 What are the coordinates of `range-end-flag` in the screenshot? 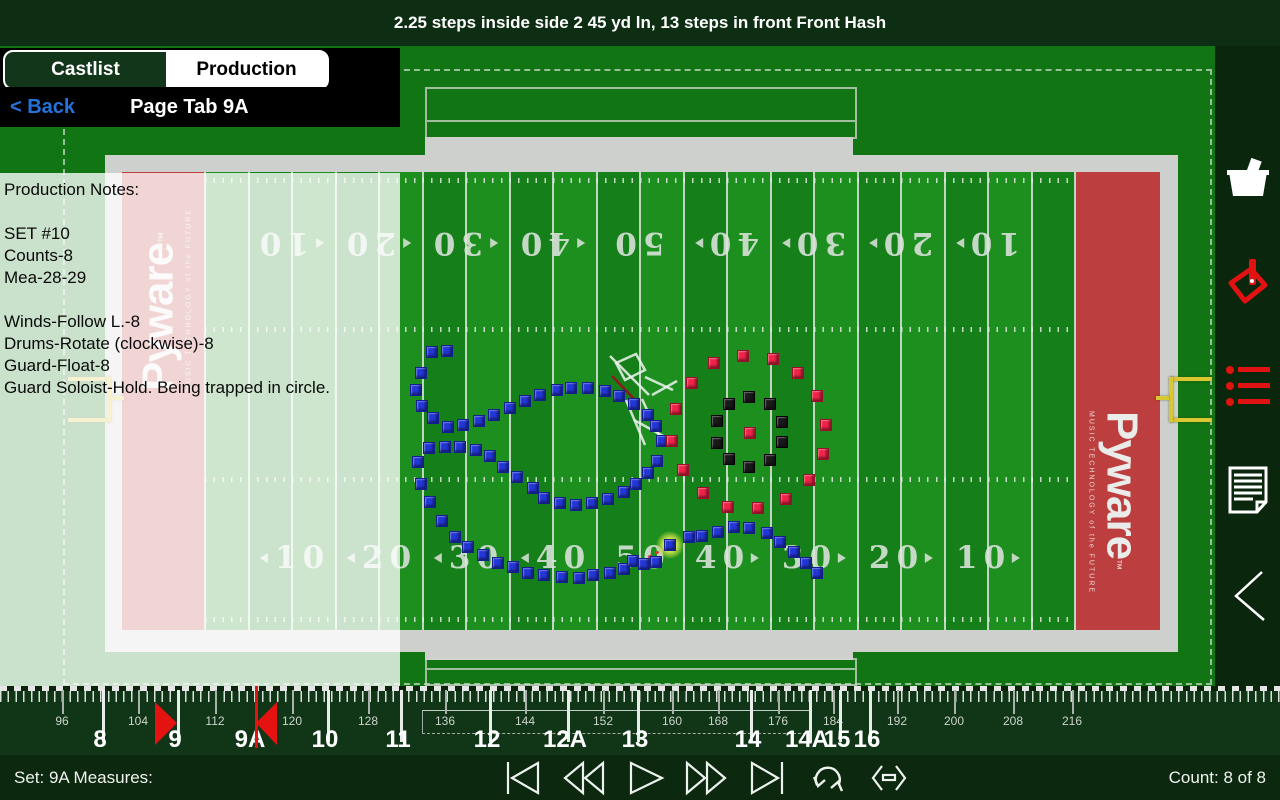 It's located at (266, 723).